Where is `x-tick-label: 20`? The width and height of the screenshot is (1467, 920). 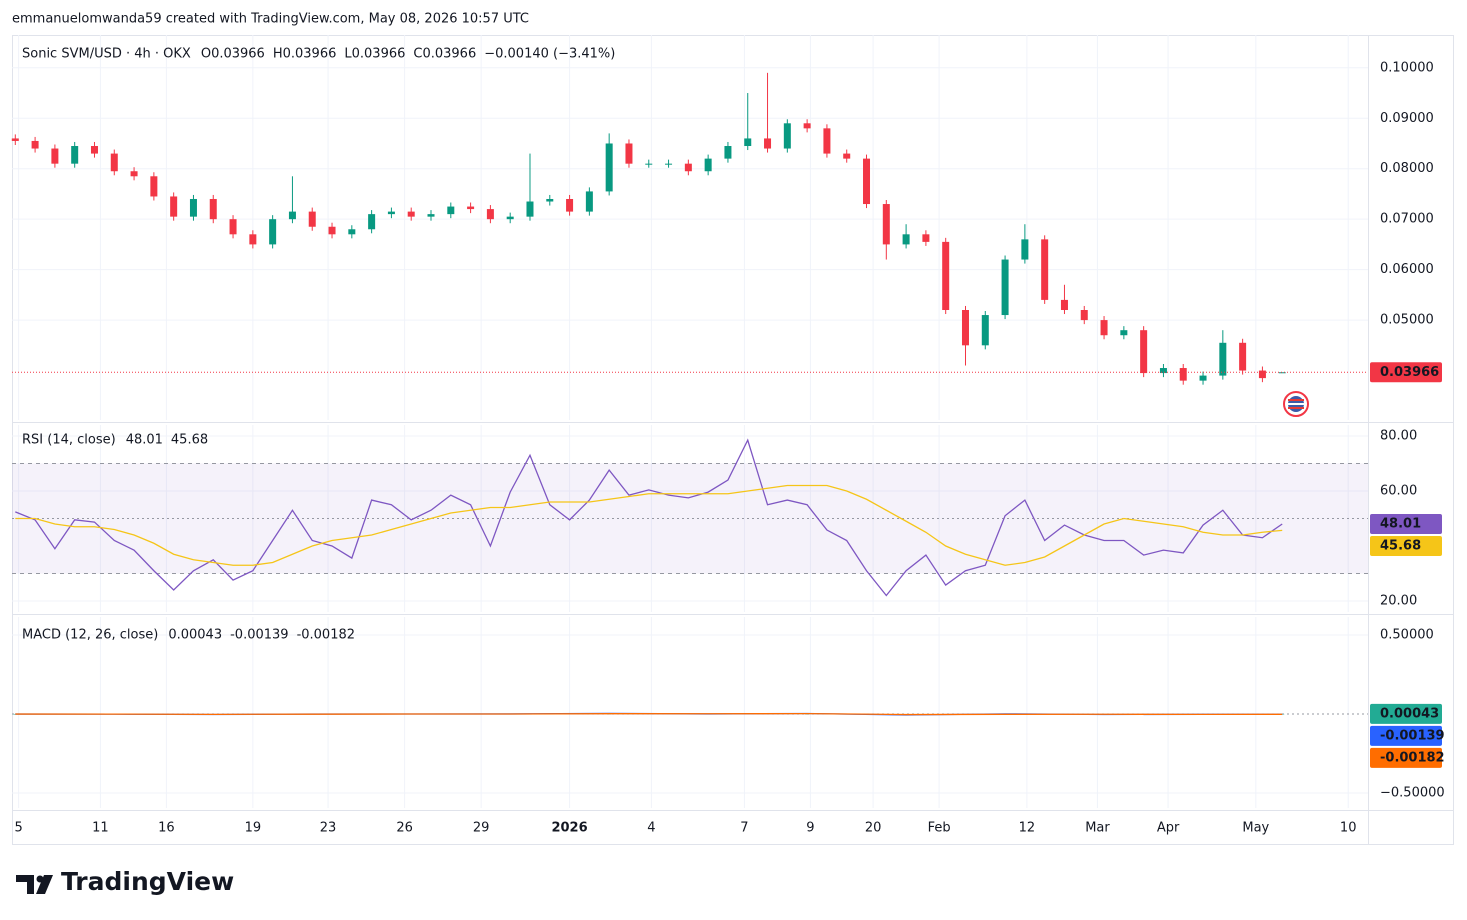
x-tick-label: 20 is located at coordinates (873, 828).